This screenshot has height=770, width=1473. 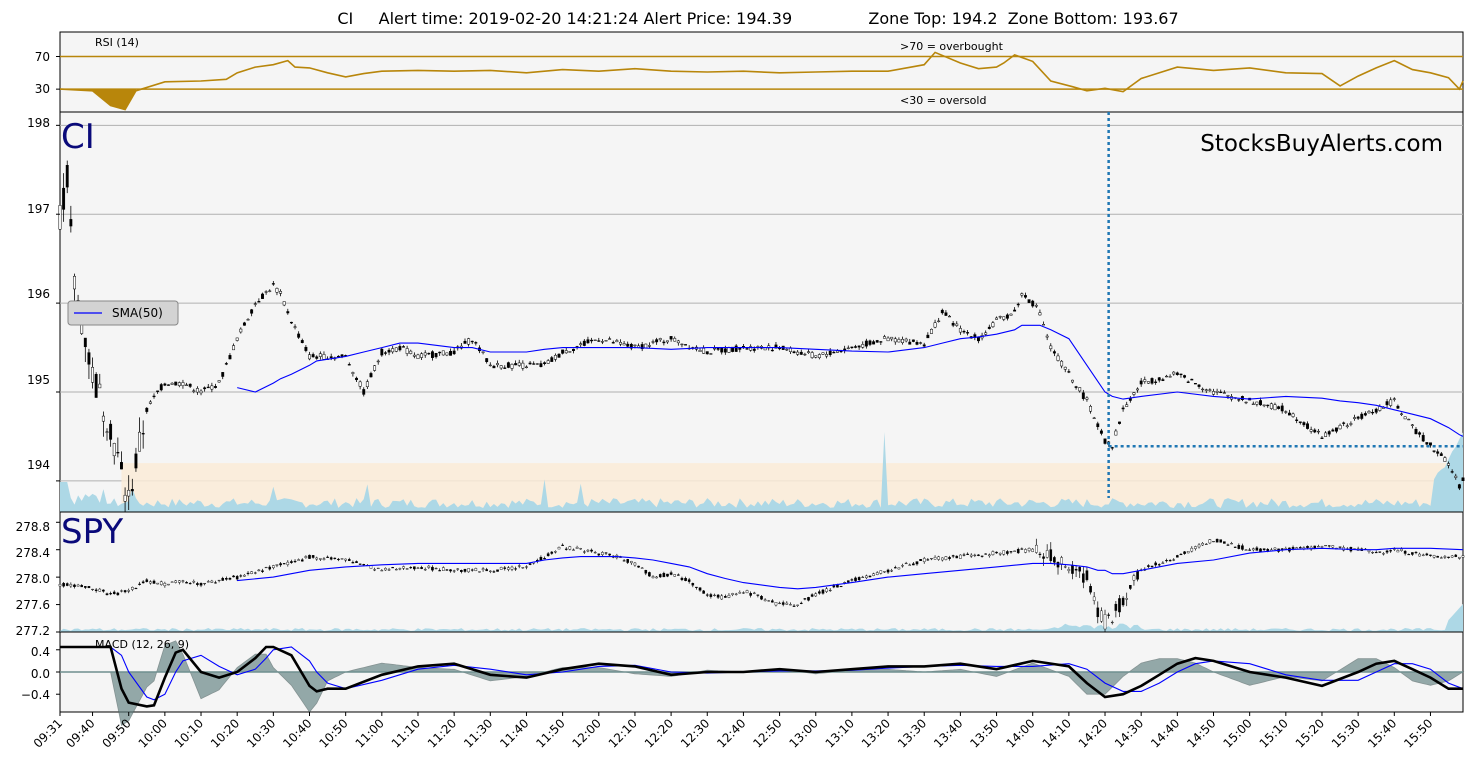 What do you see at coordinates (767, 733) in the screenshot?
I see `x-tick-label: 12:50` at bounding box center [767, 733].